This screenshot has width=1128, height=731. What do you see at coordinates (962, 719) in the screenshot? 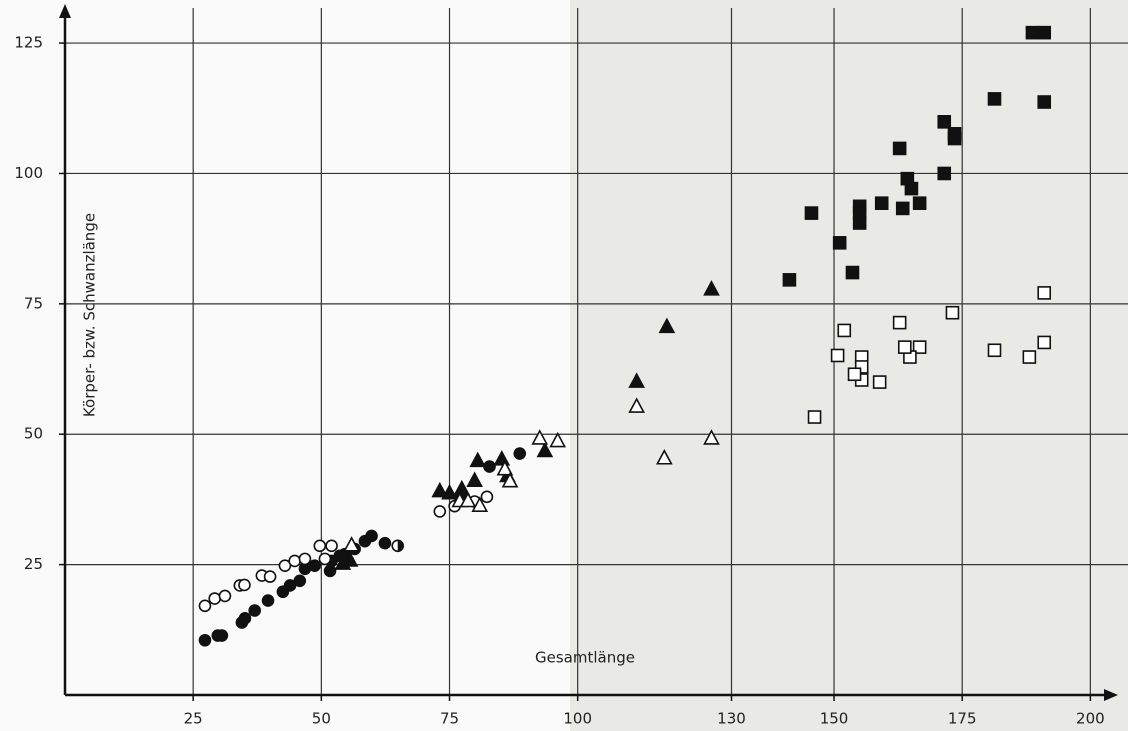
I see `x-tick-label: 175` at bounding box center [962, 719].